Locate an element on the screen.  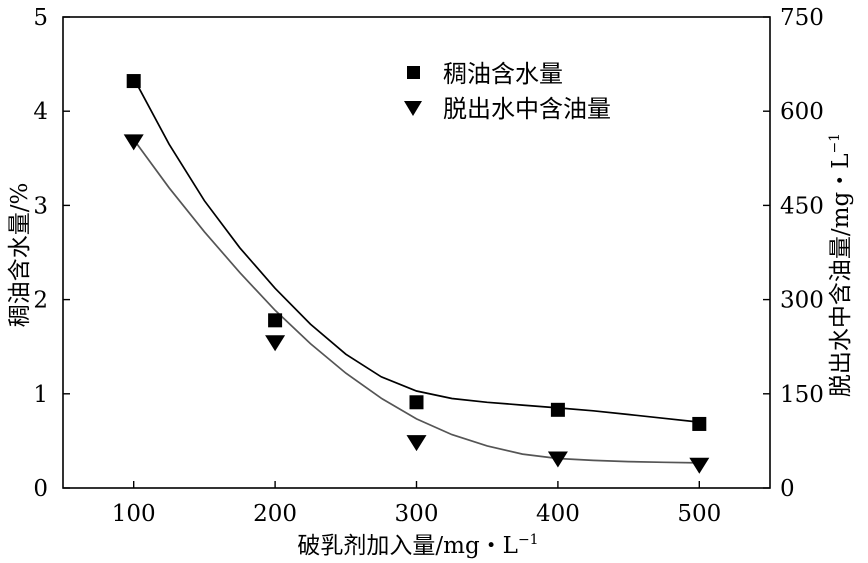
left-y-tick-label: 5 is located at coordinates (40, 18).